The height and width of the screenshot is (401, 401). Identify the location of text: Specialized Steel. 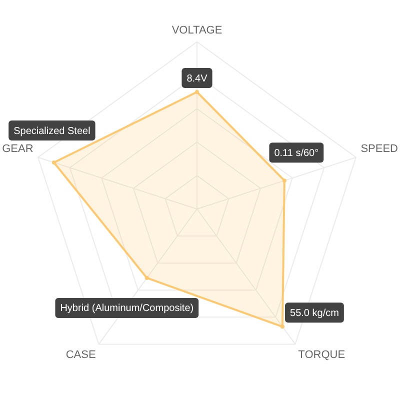
(52, 131).